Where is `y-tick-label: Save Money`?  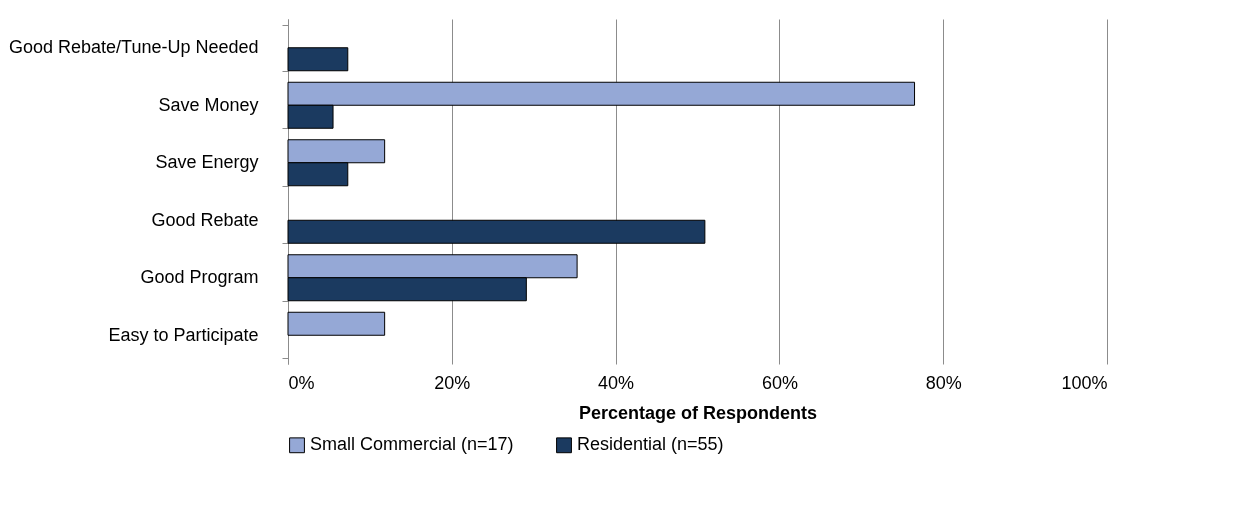
y-tick-label: Save Money is located at coordinates (208, 104).